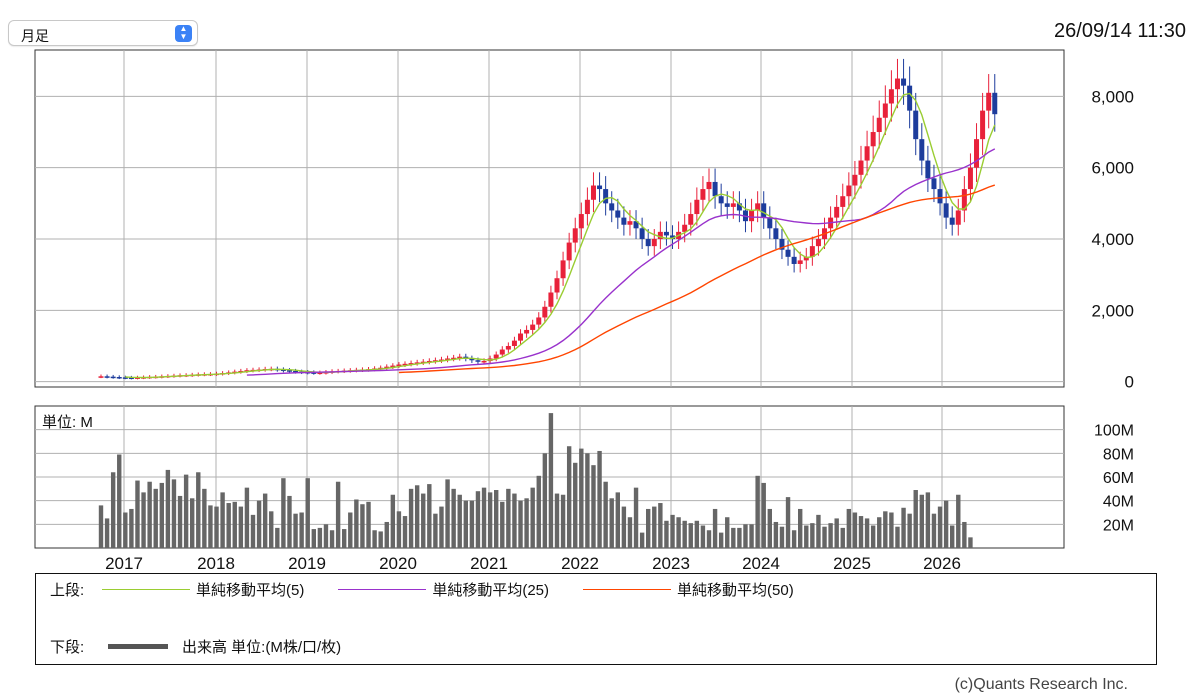 This screenshot has width=1200, height=699. I want to click on x-tick-label: 2022, so click(580, 563).